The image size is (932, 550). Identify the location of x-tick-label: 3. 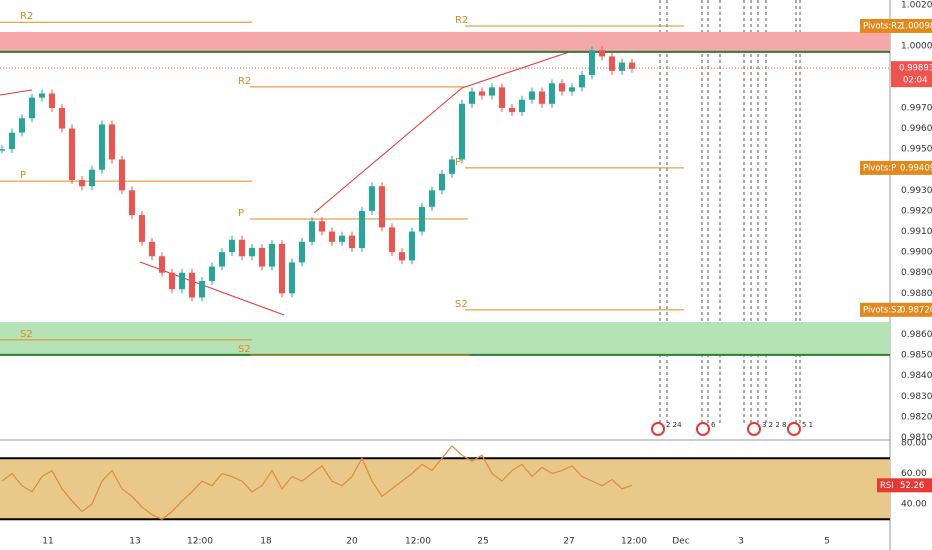
(741, 542).